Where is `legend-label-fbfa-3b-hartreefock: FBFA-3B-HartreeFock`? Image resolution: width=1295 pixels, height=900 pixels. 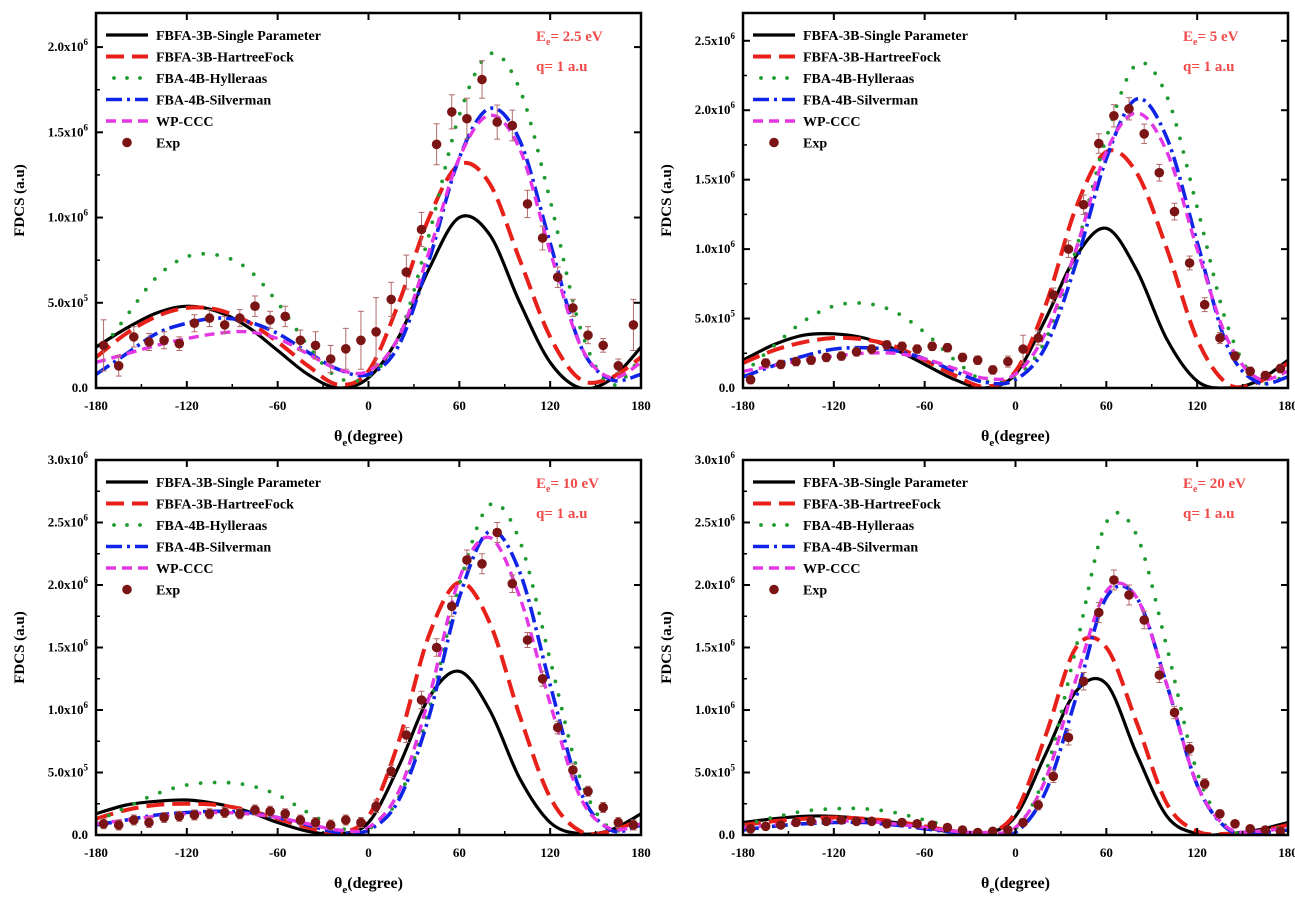
legend-label-fbfa-3b-hartreefock: FBFA-3B-HartreeFock is located at coordinates (225, 58).